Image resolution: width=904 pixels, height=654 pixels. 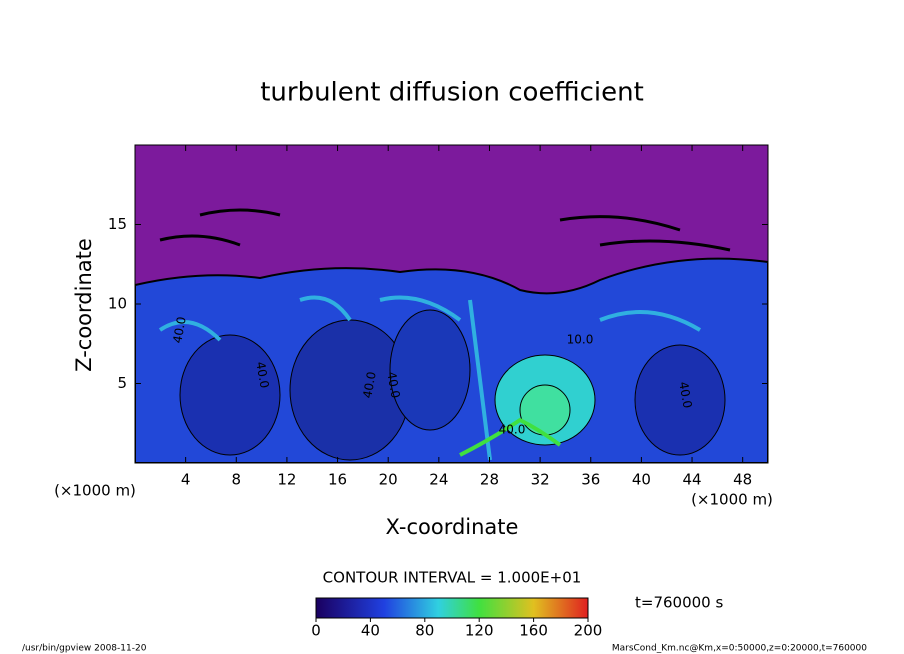 I want to click on y-tick-label: 5, so click(x=122, y=383).